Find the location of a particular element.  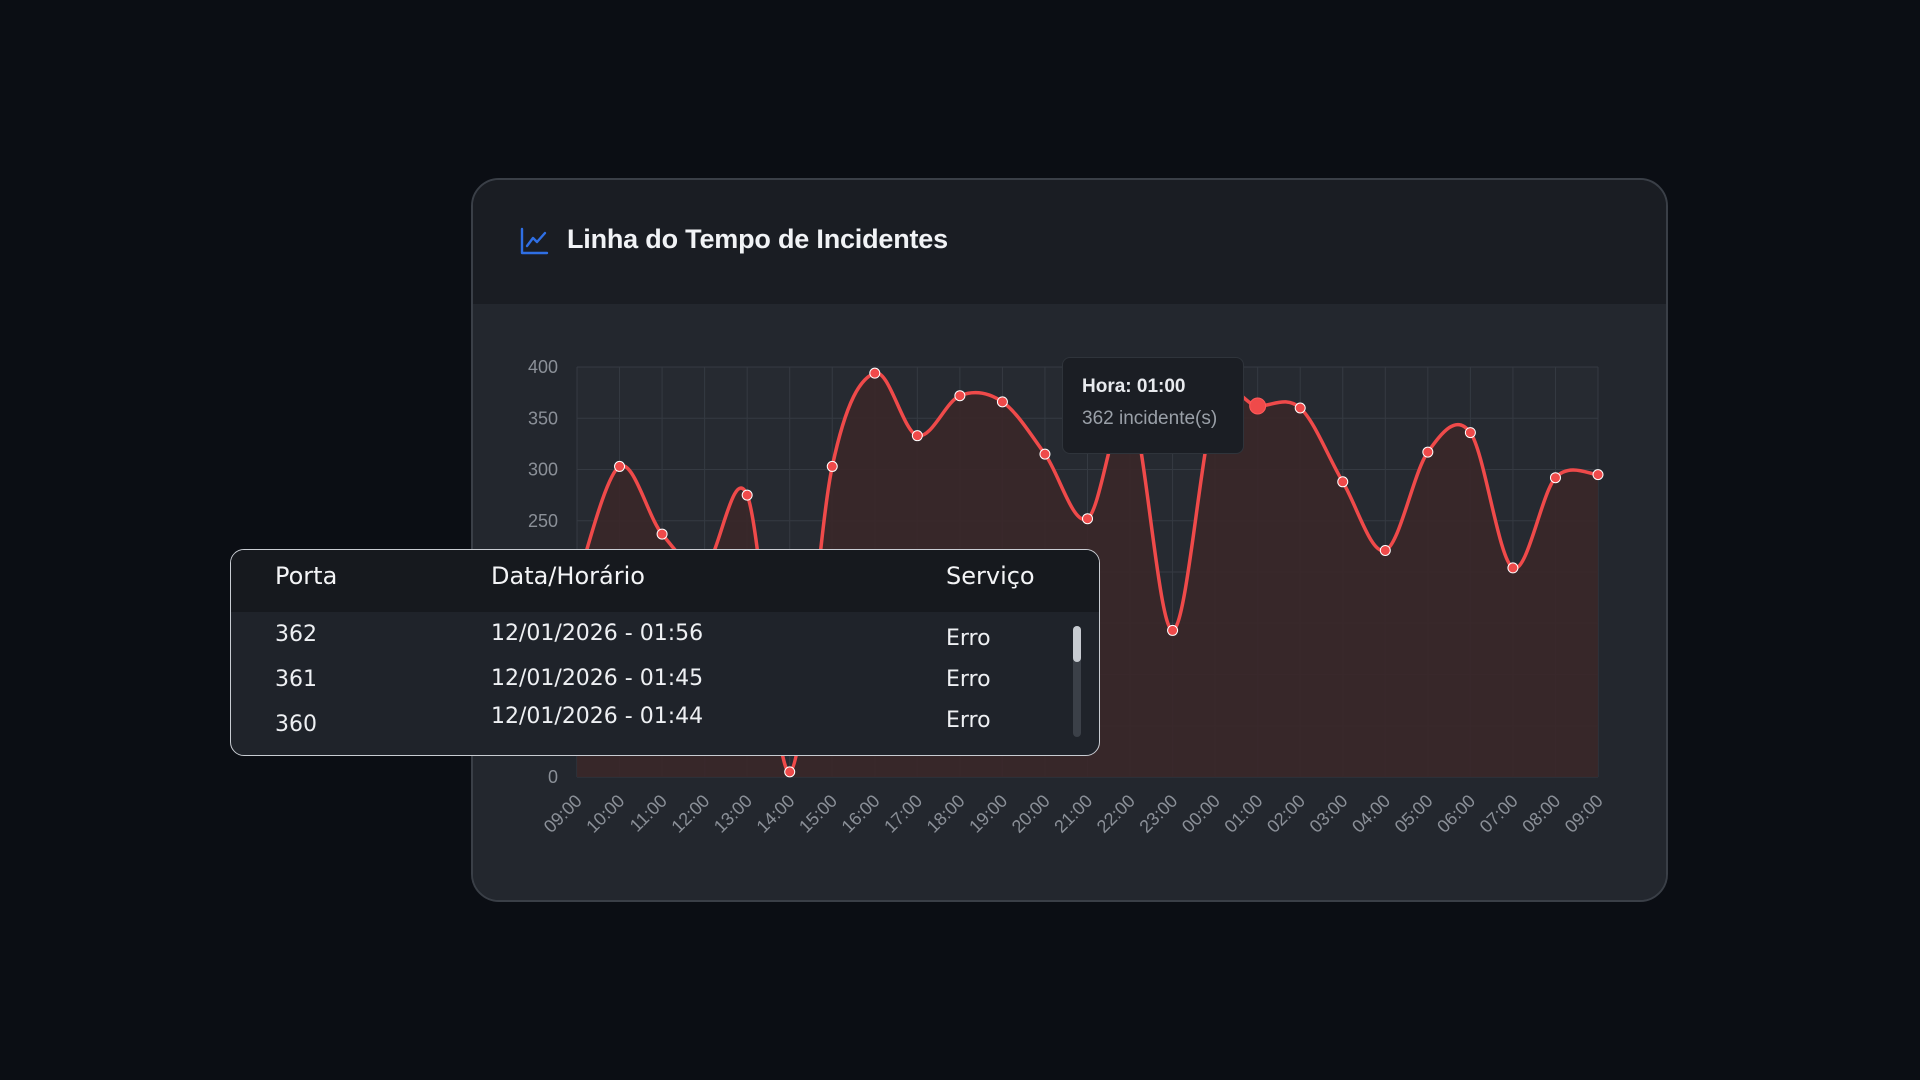

column-header-datetime: Data/Horário is located at coordinates (568, 576).